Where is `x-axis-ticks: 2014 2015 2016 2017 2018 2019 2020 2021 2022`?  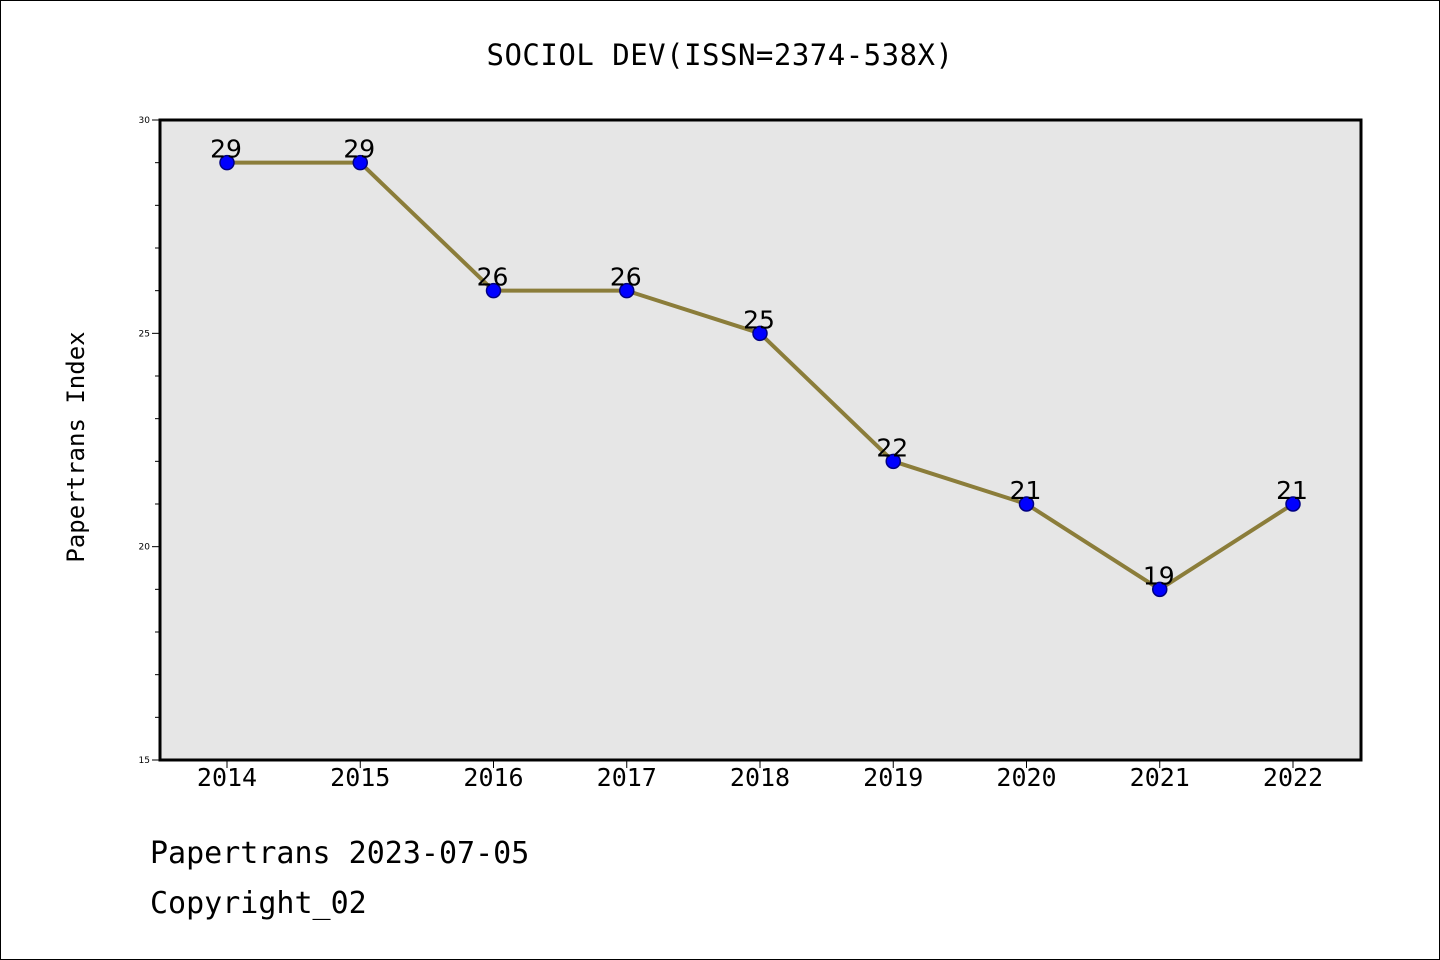 x-axis-ticks: 2014 2015 2016 2017 2018 2019 2020 2021 2022 is located at coordinates (760, 776).